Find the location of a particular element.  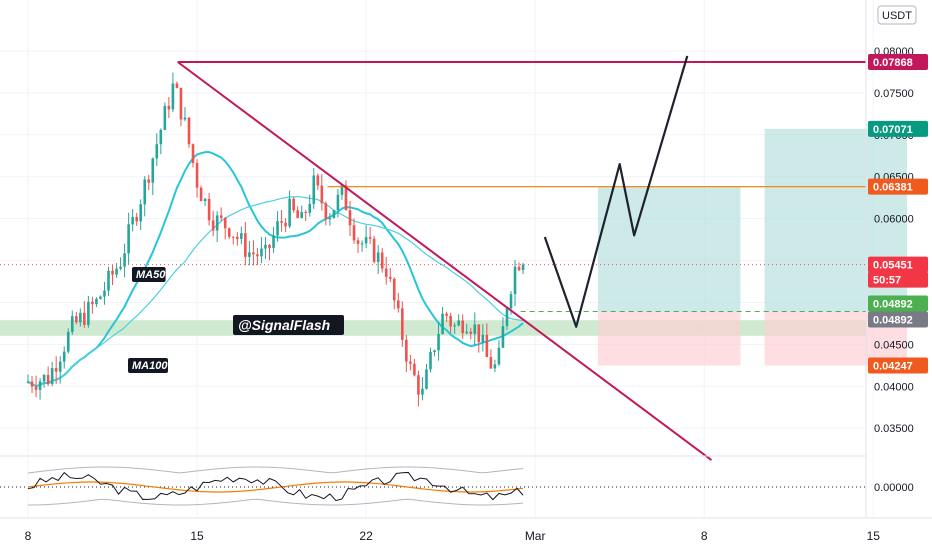

price-tag: 0.07868 is located at coordinates (898, 62).